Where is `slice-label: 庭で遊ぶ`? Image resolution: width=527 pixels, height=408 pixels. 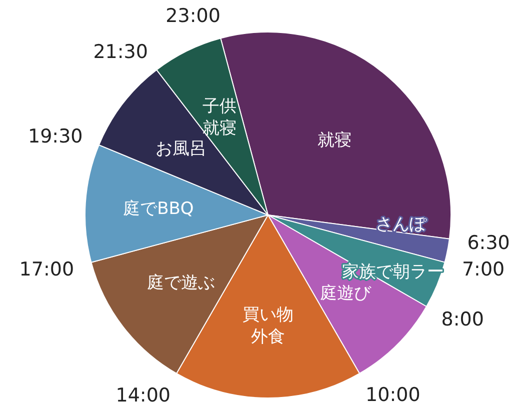 slice-label: 庭で遊ぶ is located at coordinates (180, 282).